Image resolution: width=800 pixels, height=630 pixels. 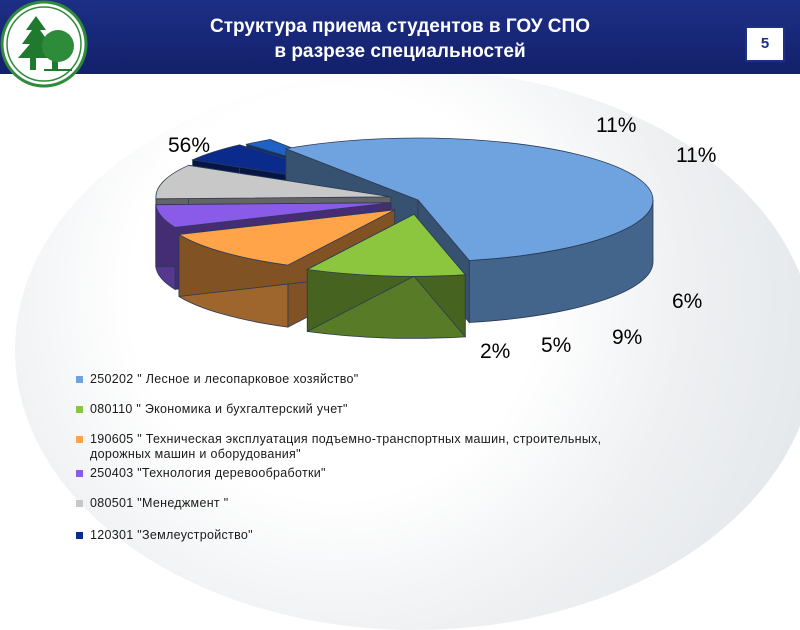 I want to click on pie-label-3: 6%, so click(x=687, y=301).